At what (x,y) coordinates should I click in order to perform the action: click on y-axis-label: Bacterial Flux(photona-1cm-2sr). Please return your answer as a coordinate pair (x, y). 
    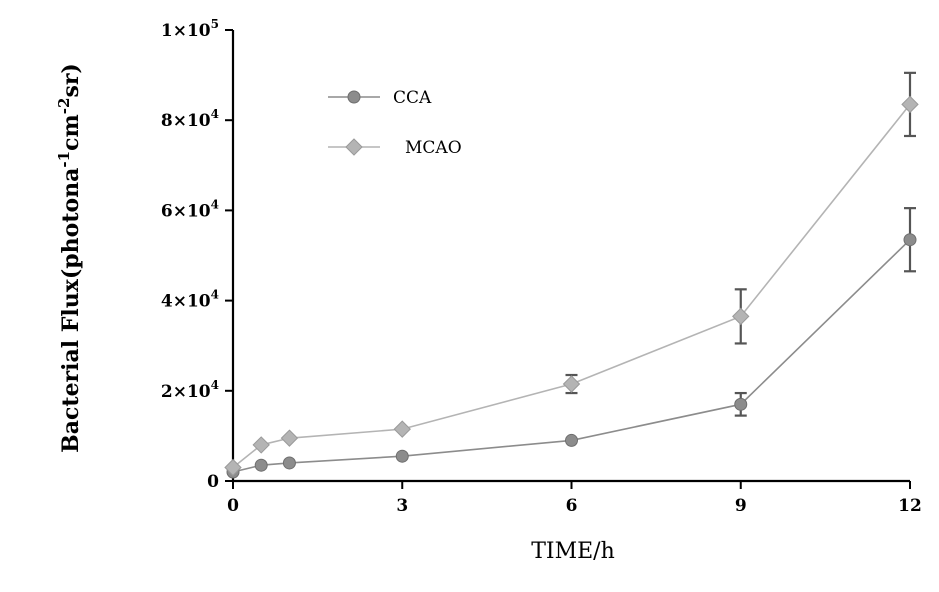
    Looking at the image, I should click on (69, 258).